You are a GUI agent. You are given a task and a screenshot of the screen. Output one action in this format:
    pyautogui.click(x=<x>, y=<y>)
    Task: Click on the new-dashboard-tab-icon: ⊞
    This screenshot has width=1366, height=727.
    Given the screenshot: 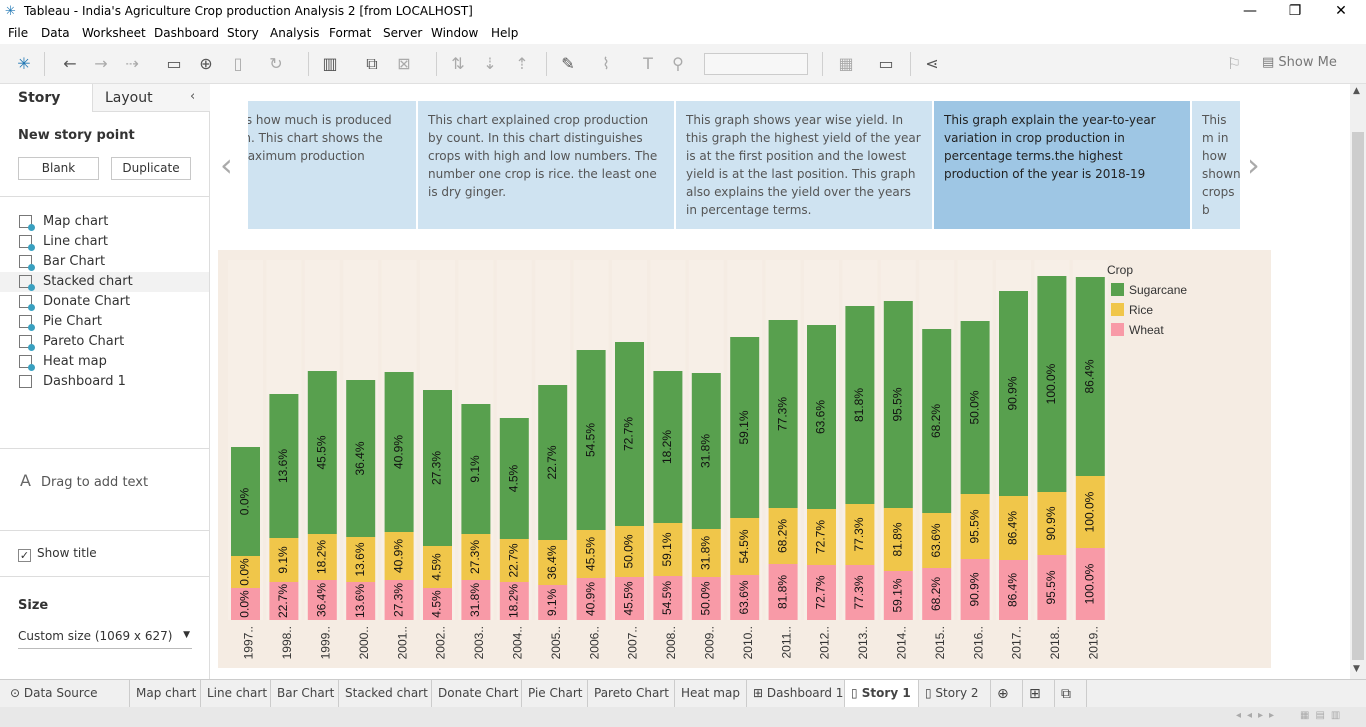 What is the action you would take?
    pyautogui.click(x=1039, y=694)
    